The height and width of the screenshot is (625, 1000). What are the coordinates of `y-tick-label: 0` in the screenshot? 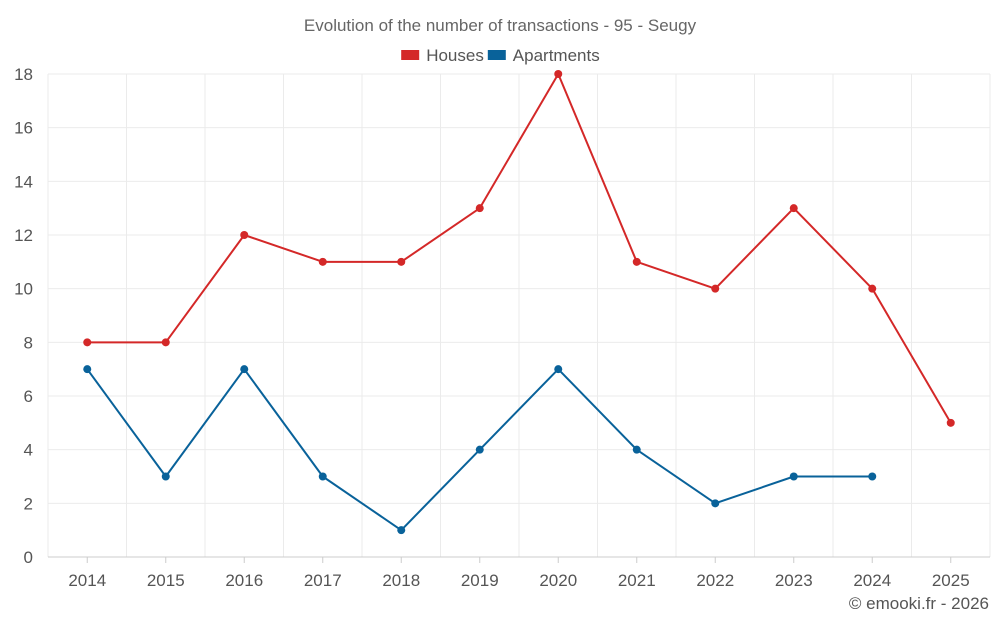 It's located at (28, 557).